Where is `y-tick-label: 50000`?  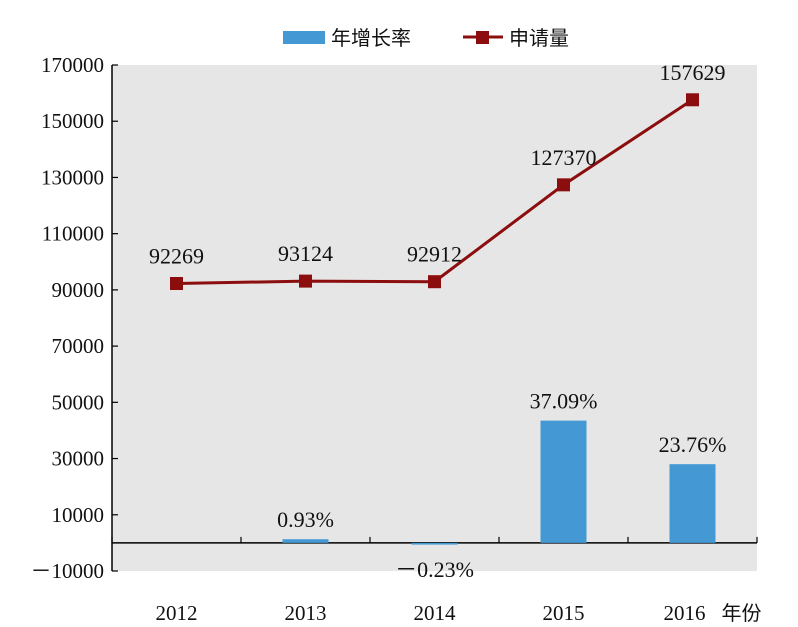
y-tick-label: 50000 is located at coordinates (78, 402).